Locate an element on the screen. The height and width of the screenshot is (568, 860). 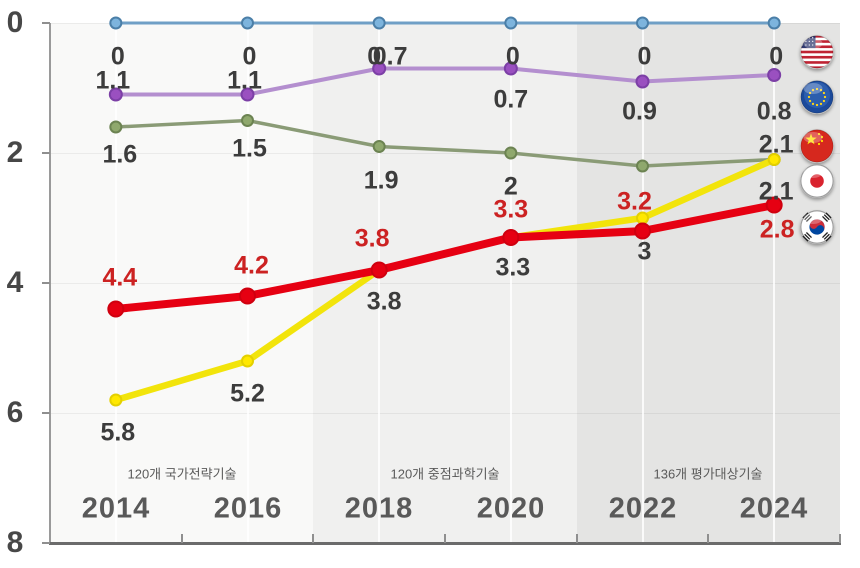
value-label-usa-2022: 0 is located at coordinates (644, 56).